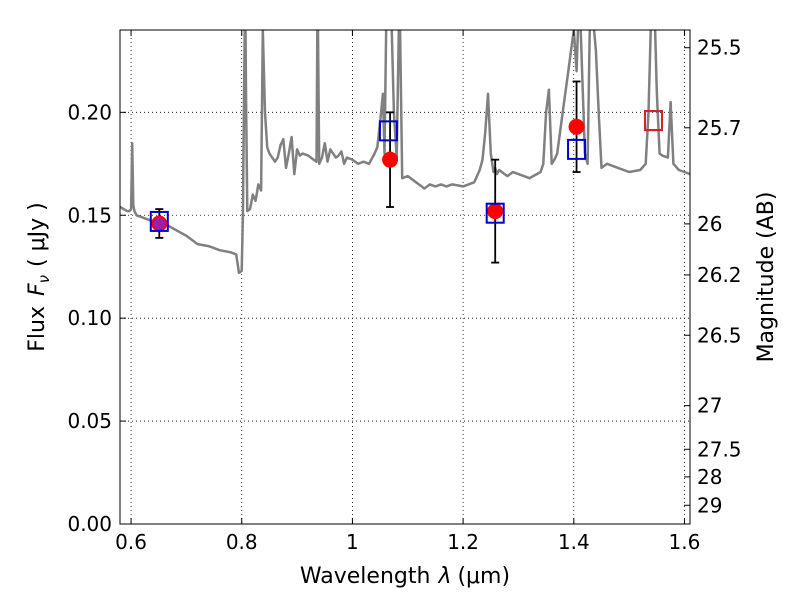 This screenshot has width=800, height=600. I want to click on y2-tick-label: 27, so click(709, 406).